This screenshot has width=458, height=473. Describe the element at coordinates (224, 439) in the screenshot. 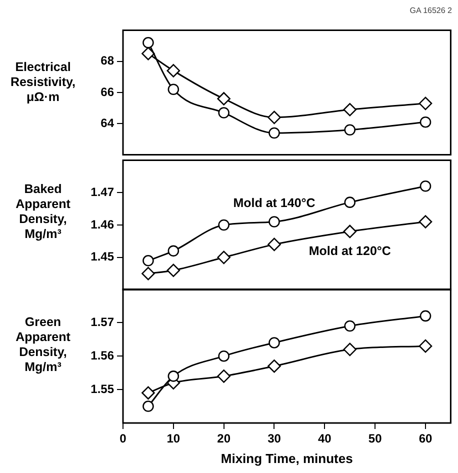

I see `x-tick-label: 20` at that location.